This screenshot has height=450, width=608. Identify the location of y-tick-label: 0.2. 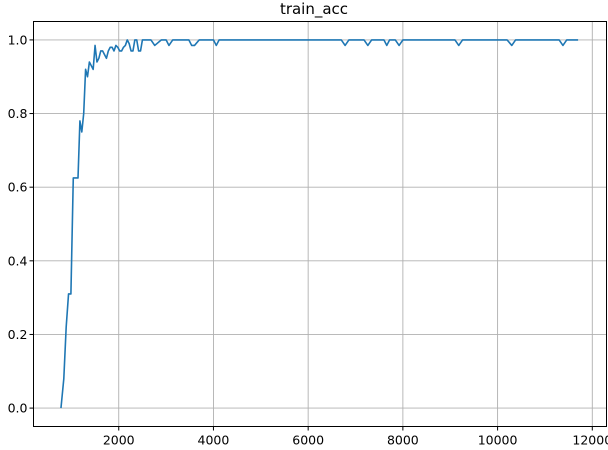
(18, 334).